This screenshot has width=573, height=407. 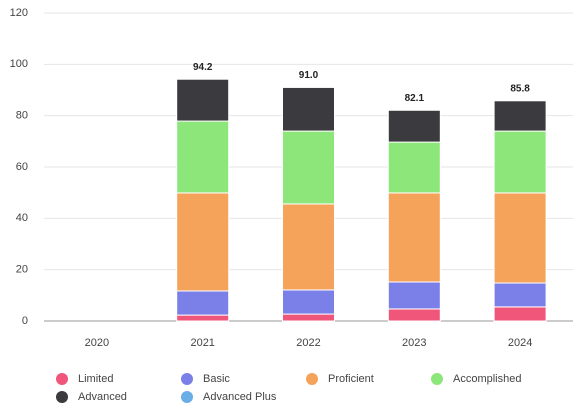 I want to click on x-tick-label: 2020, so click(x=97, y=343).